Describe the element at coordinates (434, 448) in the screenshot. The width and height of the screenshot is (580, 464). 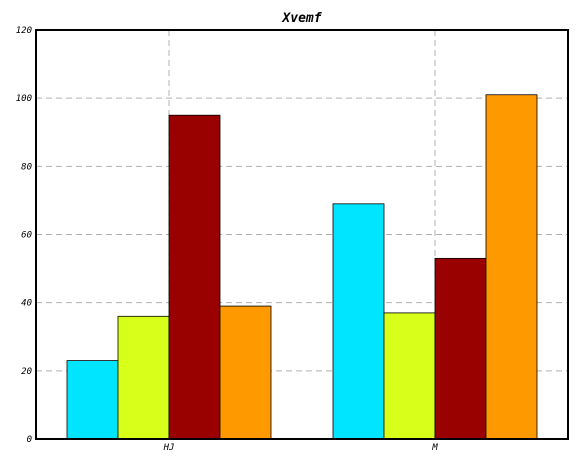
I see `x-tick-label: M` at that location.